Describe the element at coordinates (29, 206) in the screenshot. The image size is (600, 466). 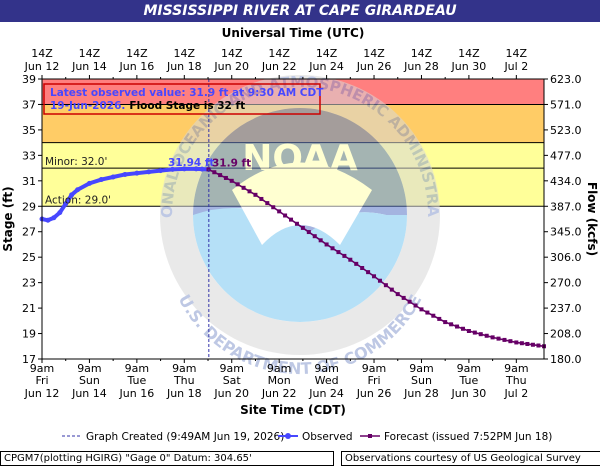
I see `y-tick-label: 29` at that location.